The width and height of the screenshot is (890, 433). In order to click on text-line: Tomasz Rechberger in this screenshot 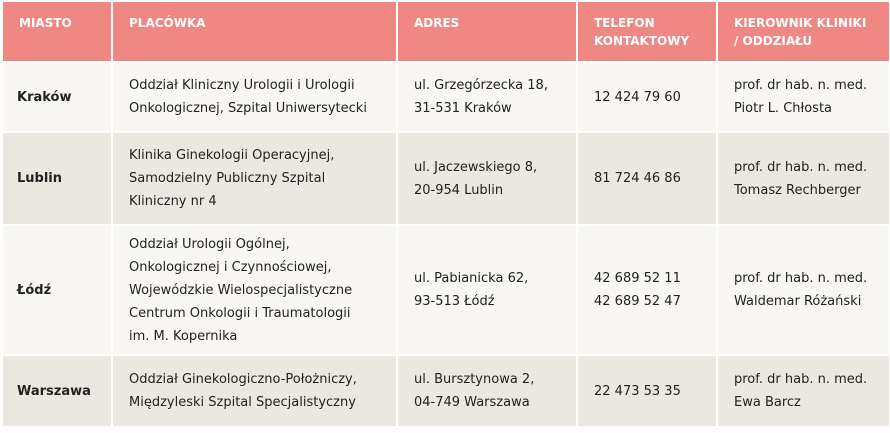, I will do `click(797, 190)`.